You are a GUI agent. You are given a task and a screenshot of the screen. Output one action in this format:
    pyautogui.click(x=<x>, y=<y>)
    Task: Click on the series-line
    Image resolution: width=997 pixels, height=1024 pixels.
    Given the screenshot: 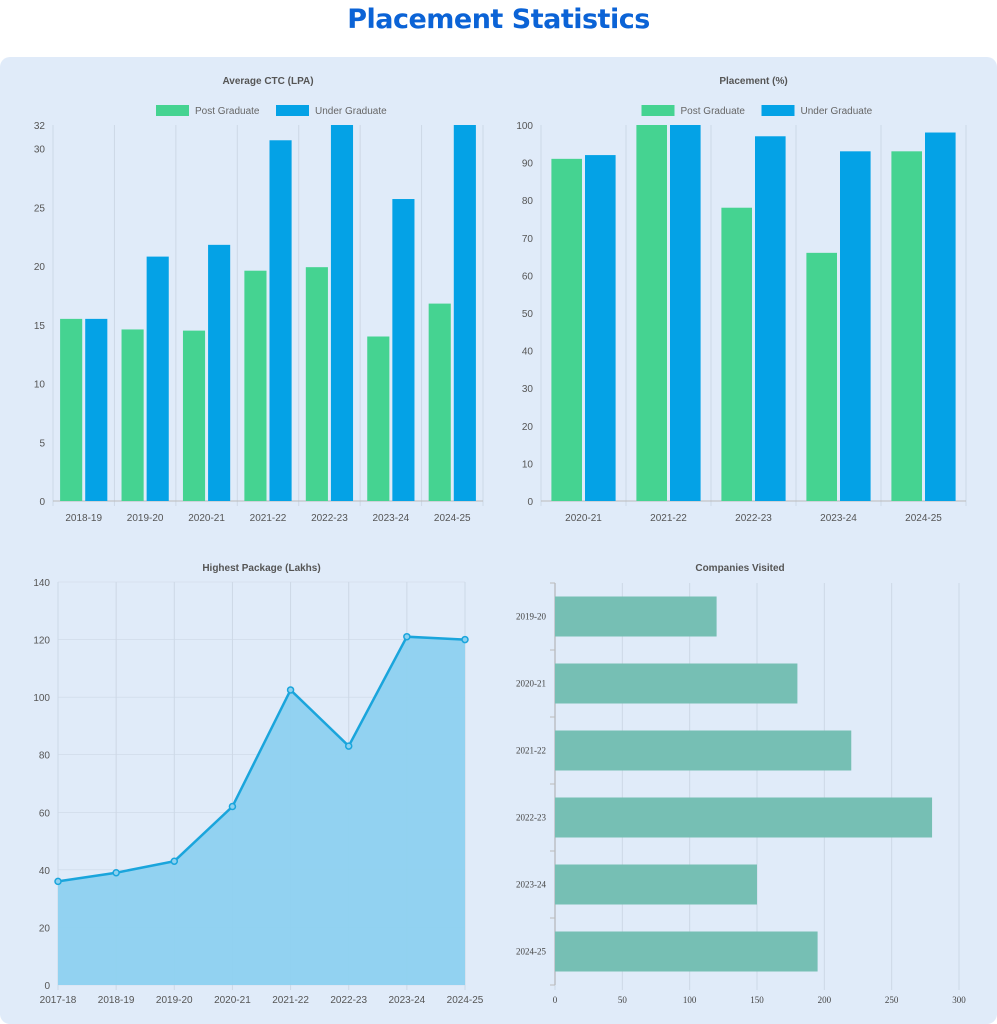 What is the action you would take?
    pyautogui.click(x=261, y=759)
    